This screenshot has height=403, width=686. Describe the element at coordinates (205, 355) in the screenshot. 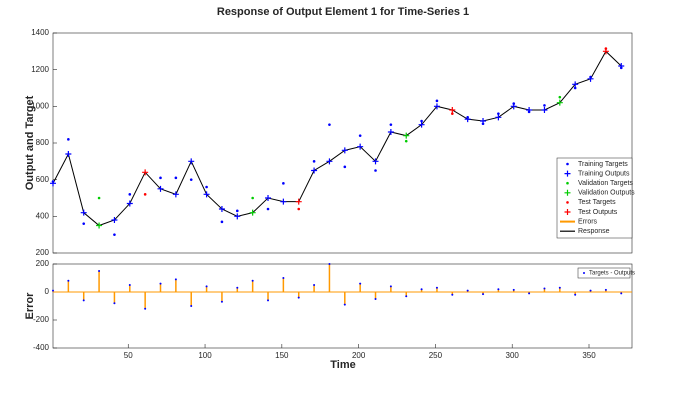

I see `x-tick-label: 100` at that location.